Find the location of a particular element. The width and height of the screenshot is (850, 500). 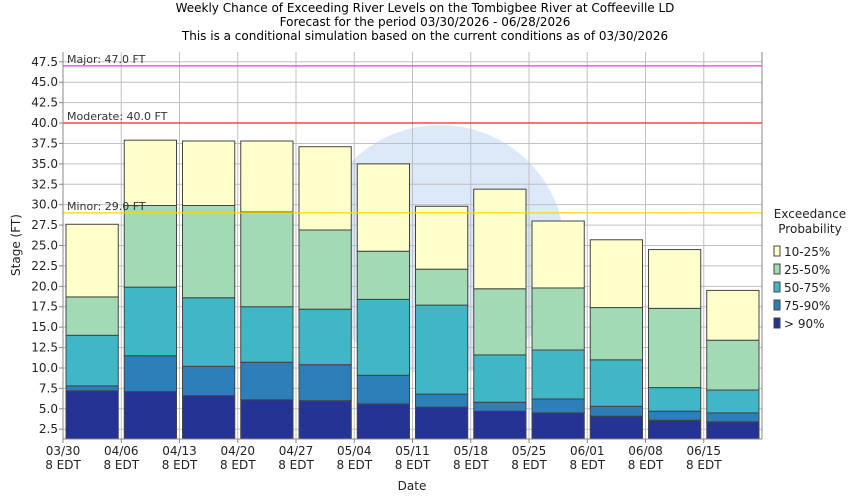

x-tick-label: 05/25 is located at coordinates (529, 451).